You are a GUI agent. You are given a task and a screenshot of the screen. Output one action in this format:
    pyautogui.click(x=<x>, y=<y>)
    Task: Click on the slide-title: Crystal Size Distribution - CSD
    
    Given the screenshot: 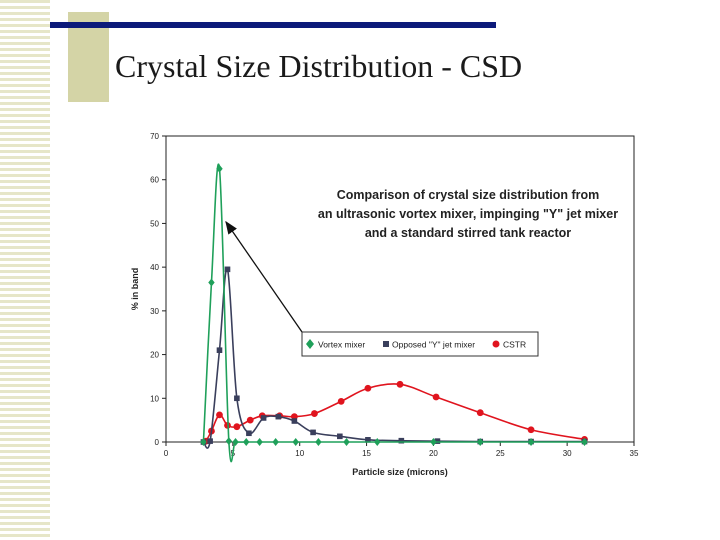 What is the action you would take?
    pyautogui.click(x=319, y=66)
    